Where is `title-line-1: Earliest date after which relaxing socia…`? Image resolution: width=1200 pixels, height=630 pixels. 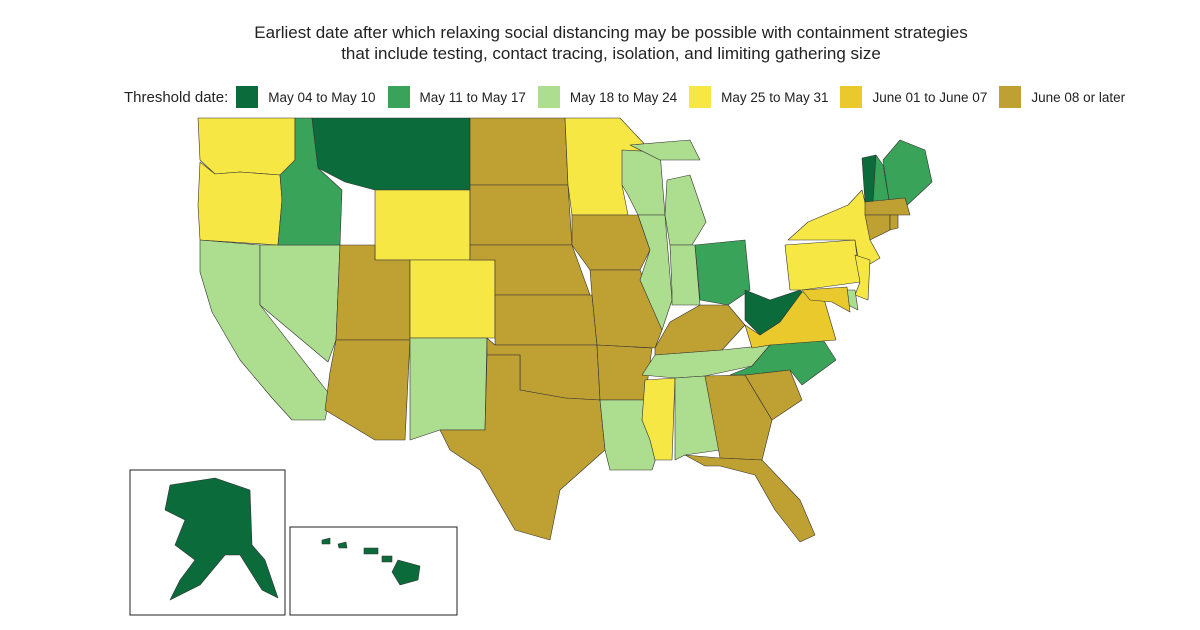
title-line-1: Earliest date after which relaxing socia… is located at coordinates (611, 32).